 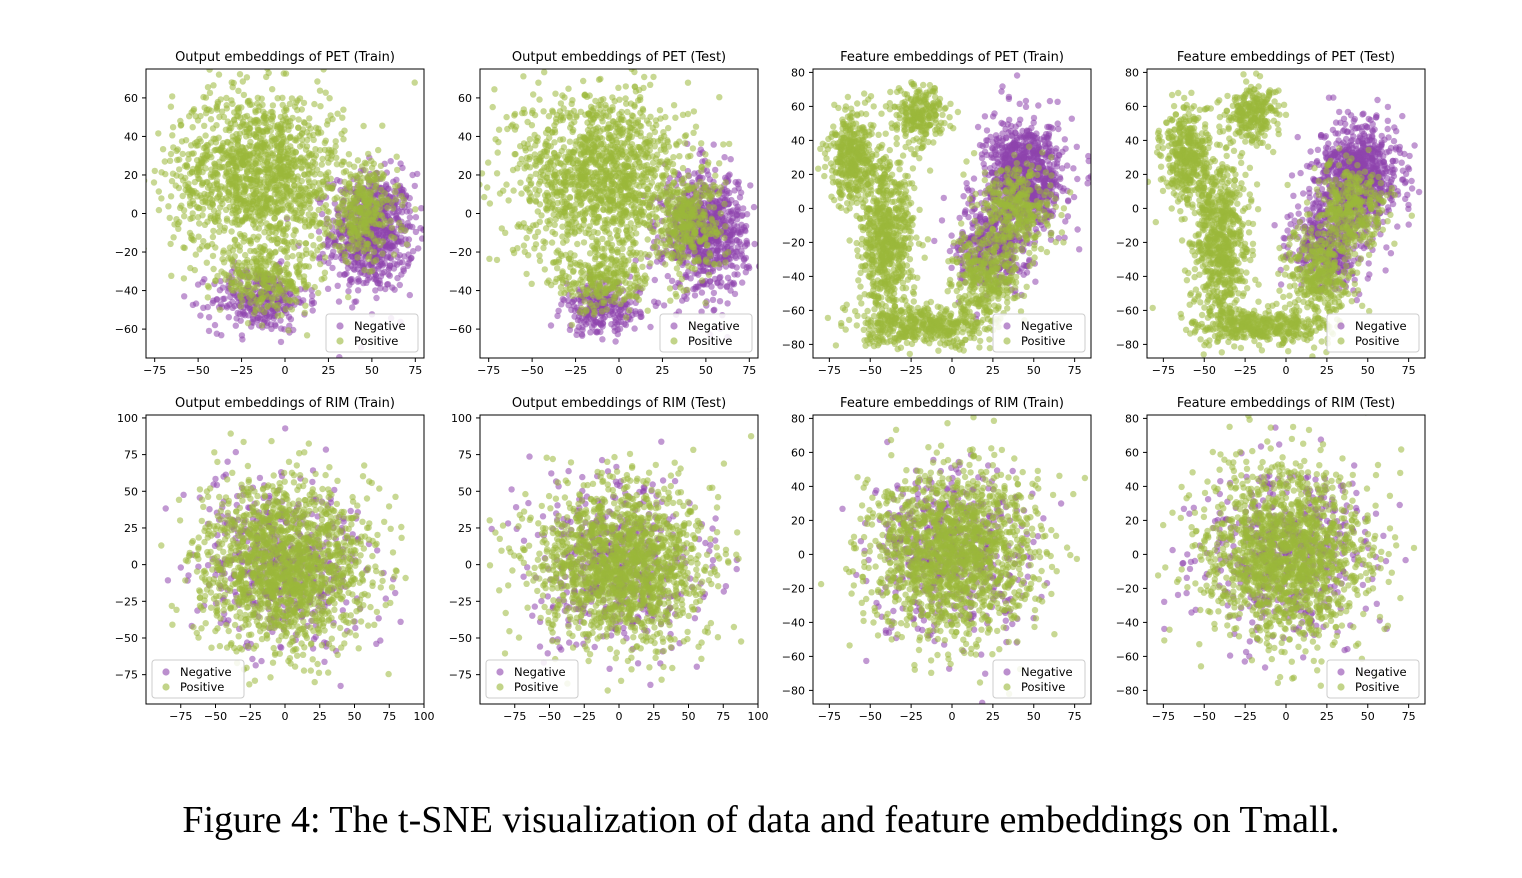 What do you see at coordinates (380, 326) in the screenshot?
I see `legend-label-negative: Negative` at bounding box center [380, 326].